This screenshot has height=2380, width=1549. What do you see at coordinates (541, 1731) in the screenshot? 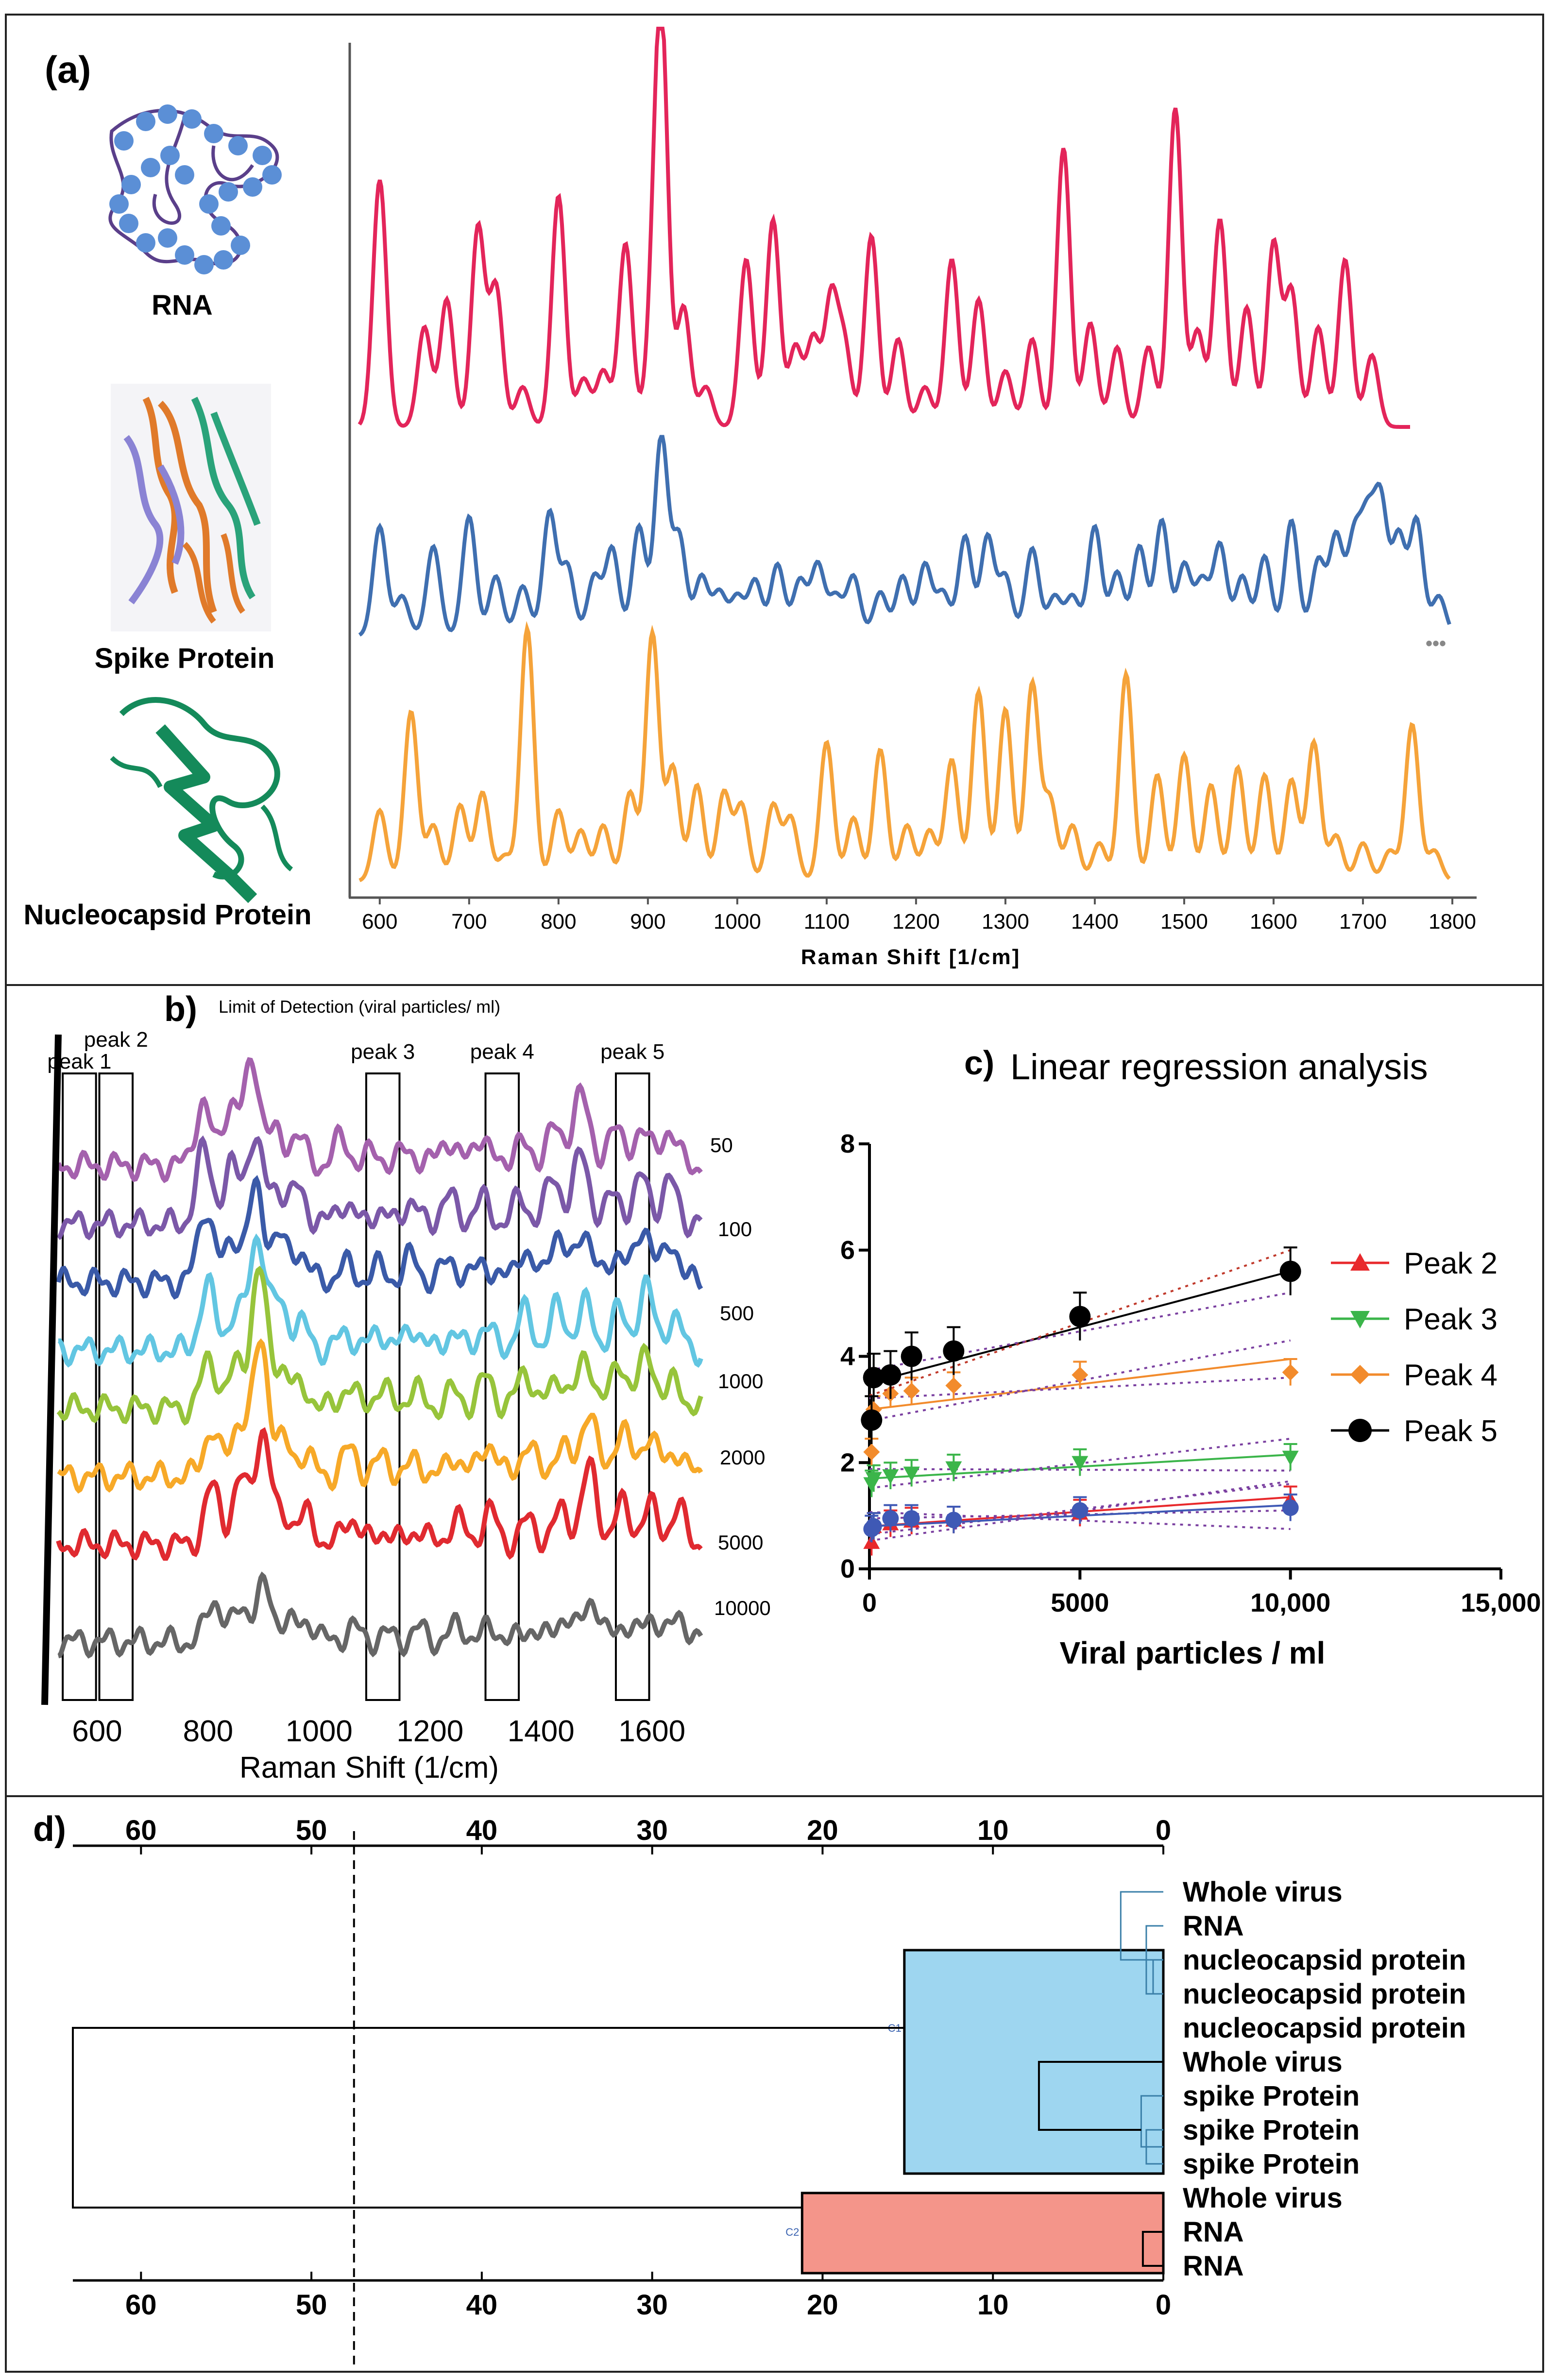
I see `tick-label: 1400` at bounding box center [541, 1731].